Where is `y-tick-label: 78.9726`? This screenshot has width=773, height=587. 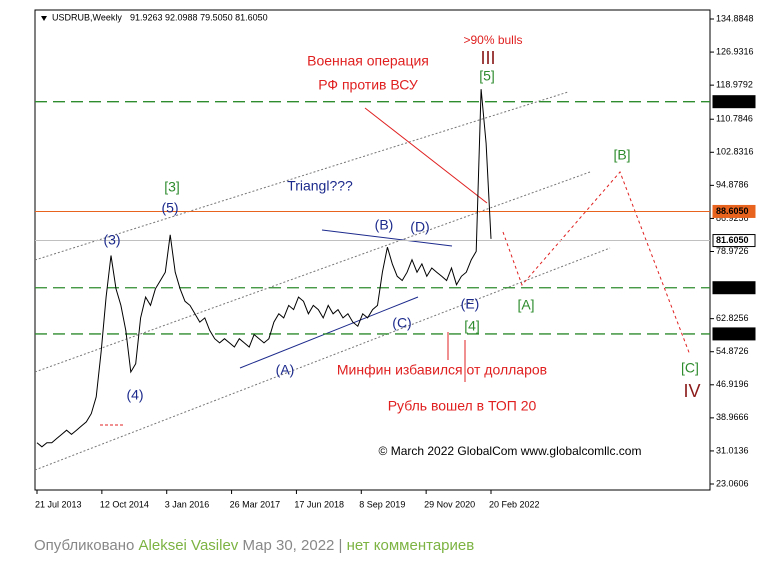 y-tick-label: 78.9726 is located at coordinates (732, 251).